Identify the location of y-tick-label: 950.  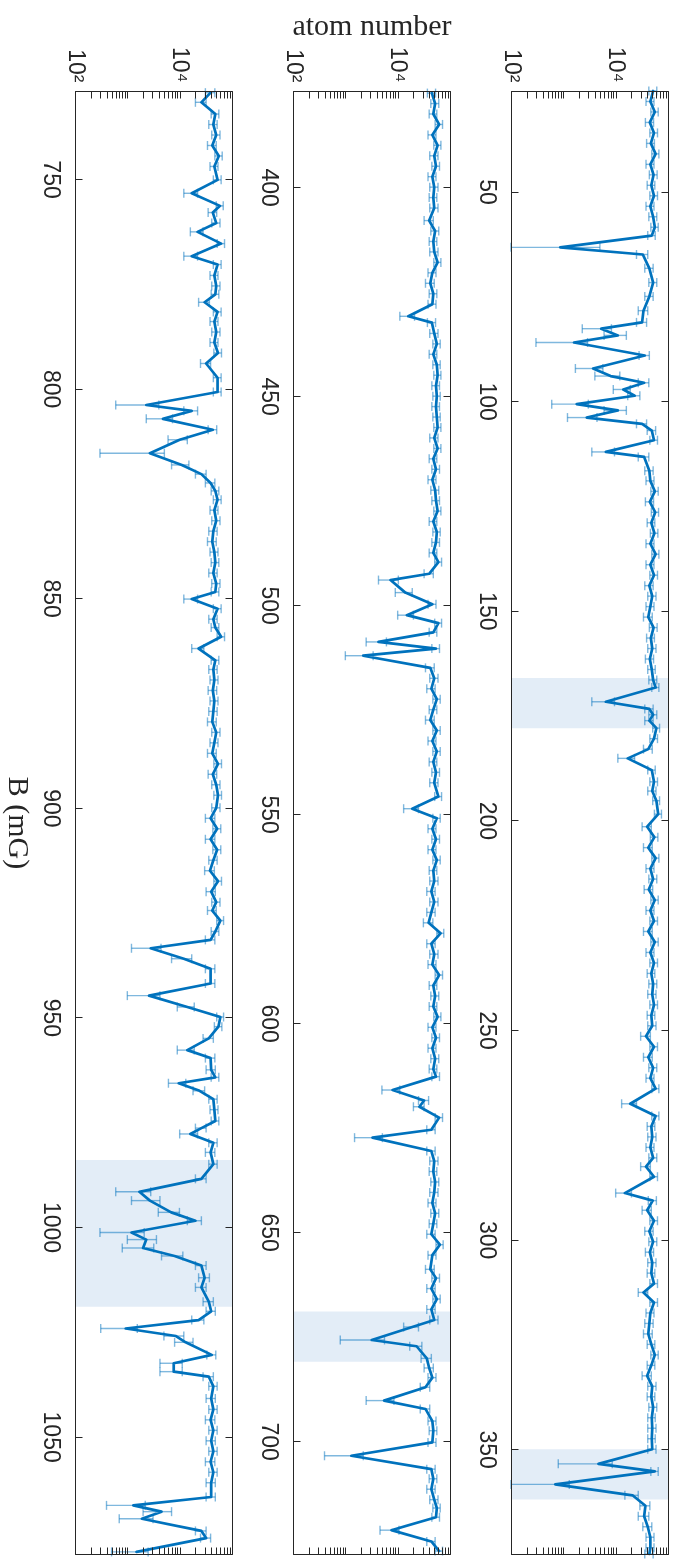
(51, 1018).